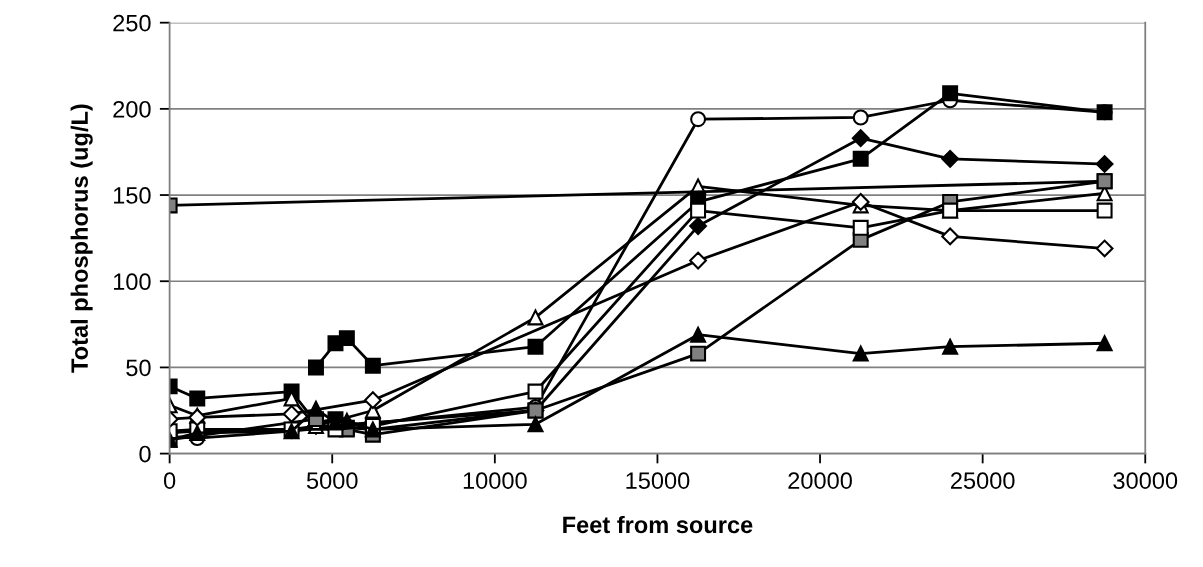 The width and height of the screenshot is (1203, 567). Describe the element at coordinates (658, 480) in the screenshot. I see `x-tick-label: 15000` at that location.